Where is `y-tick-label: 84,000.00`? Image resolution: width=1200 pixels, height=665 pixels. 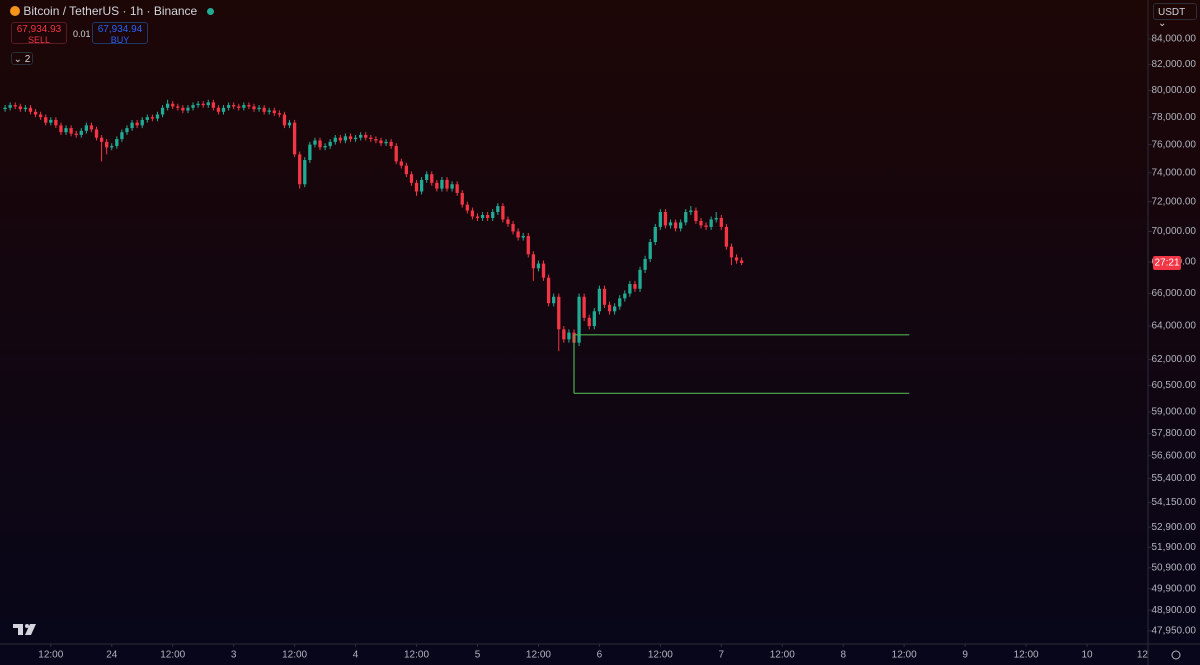 y-tick-label: 84,000.00 is located at coordinates (1174, 39).